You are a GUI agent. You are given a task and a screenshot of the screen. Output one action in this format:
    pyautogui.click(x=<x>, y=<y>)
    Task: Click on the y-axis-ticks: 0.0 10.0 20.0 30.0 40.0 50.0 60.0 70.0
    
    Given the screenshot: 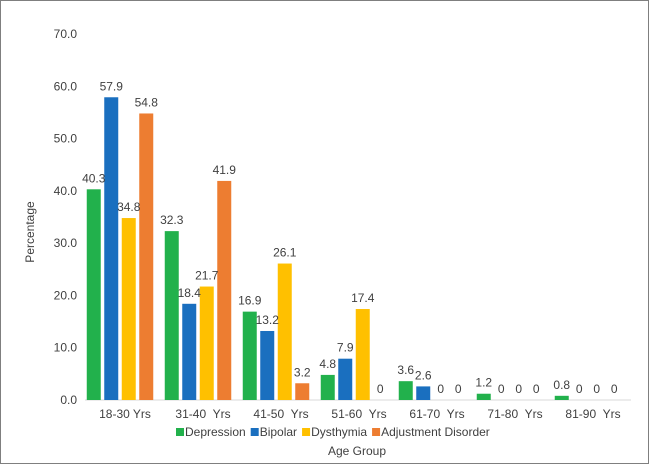 What is the action you would take?
    pyautogui.click(x=66, y=217)
    